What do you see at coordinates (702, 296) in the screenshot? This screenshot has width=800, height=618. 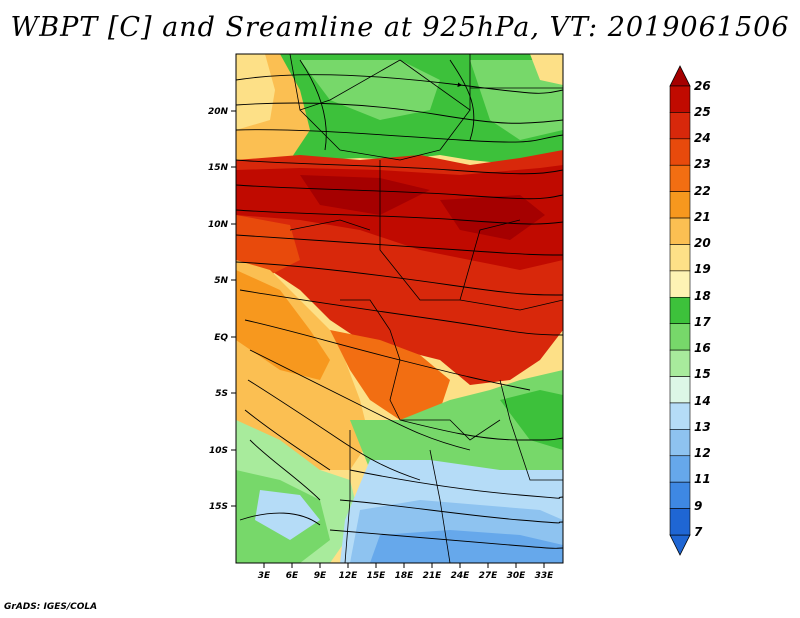 I see `colorbar-label: 18` at bounding box center [702, 296].